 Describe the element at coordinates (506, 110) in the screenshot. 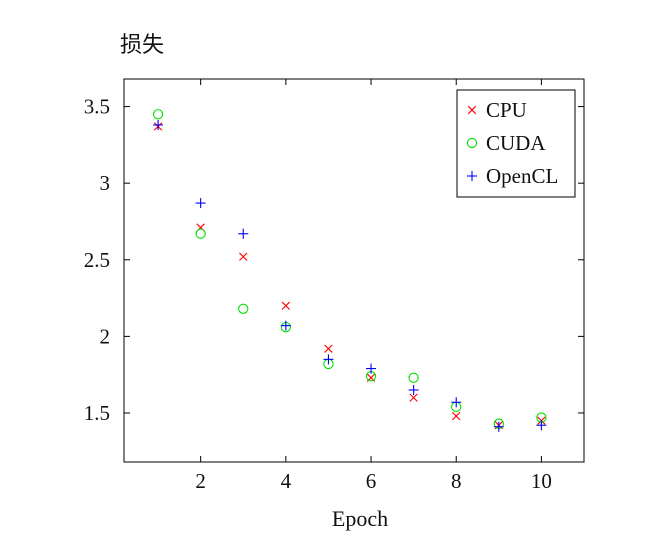

I see `legend-label: CPU` at that location.